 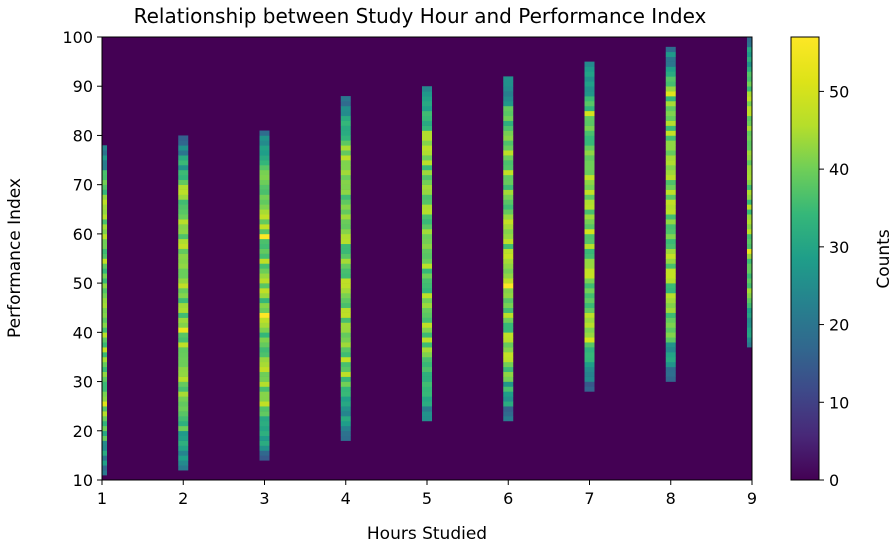 I want to click on colorbar-tick-label: 40, so click(x=839, y=169).